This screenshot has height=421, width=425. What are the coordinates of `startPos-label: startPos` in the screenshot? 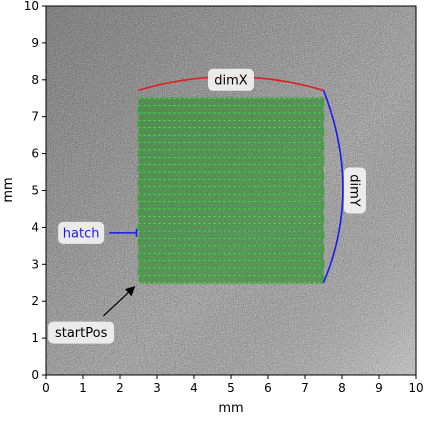 It's located at (81, 333).